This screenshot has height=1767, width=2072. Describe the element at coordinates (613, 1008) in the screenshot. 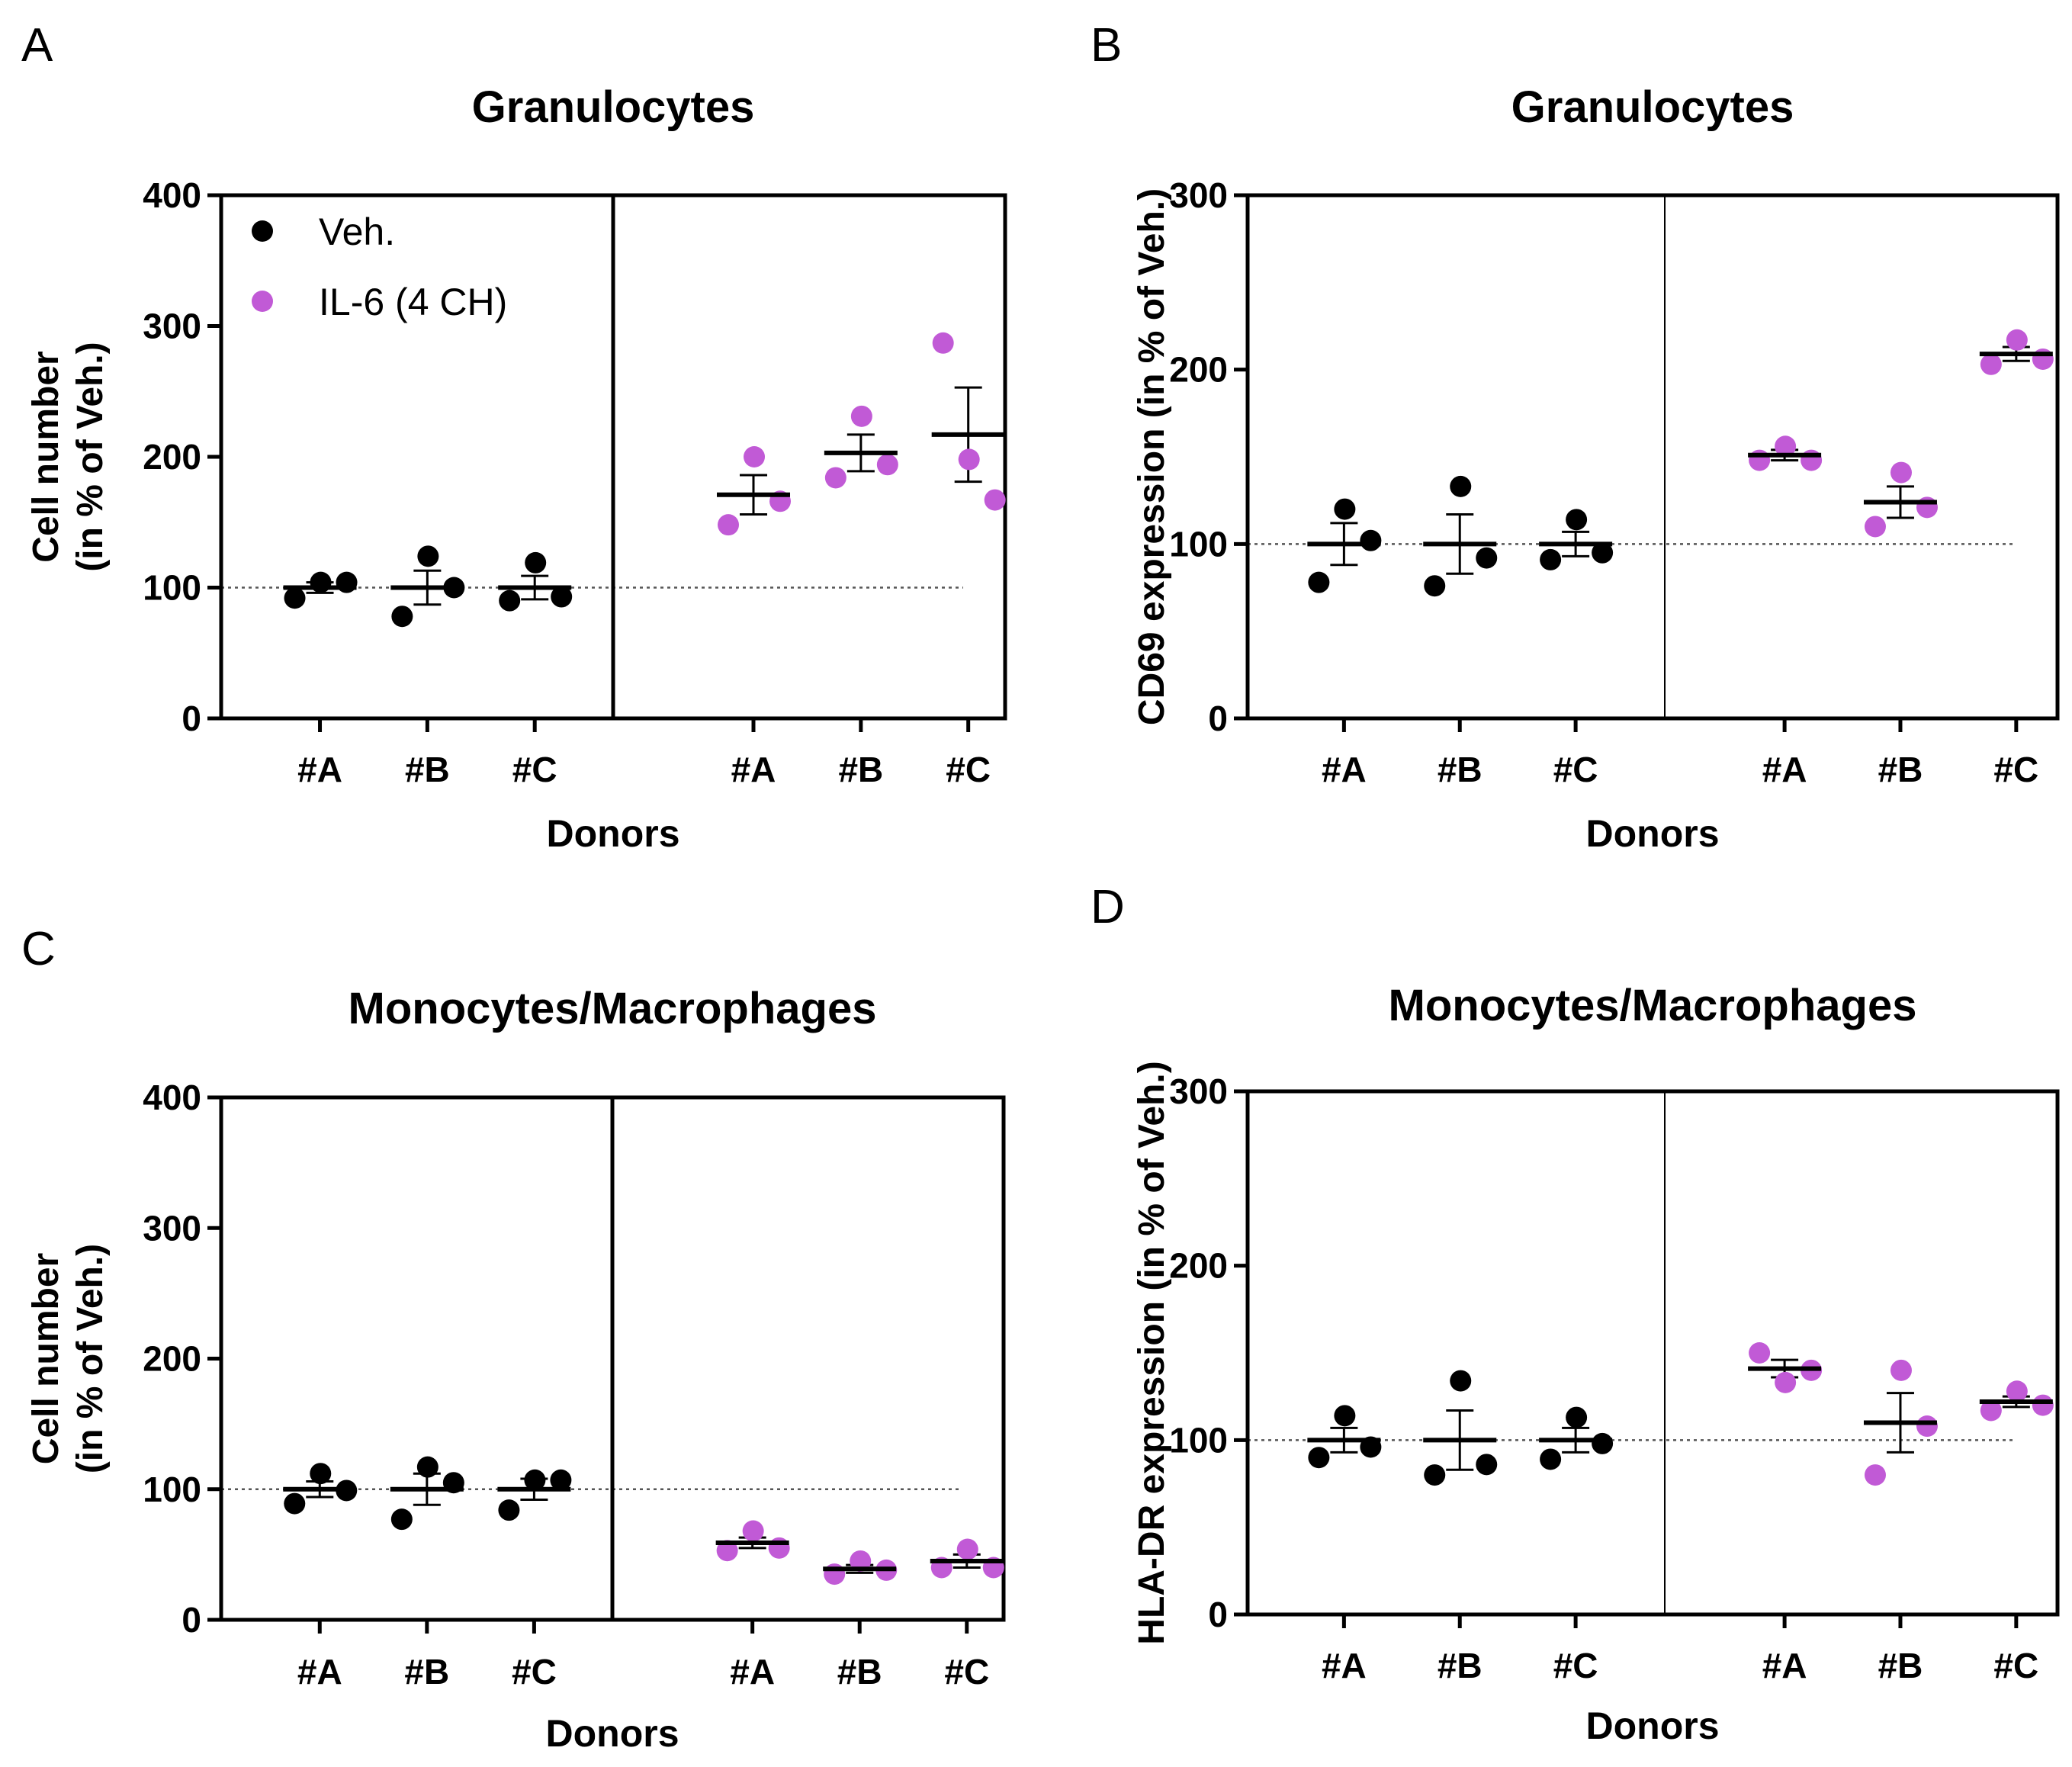

I see `chart-title: Monocytes/Macrophages` at that location.